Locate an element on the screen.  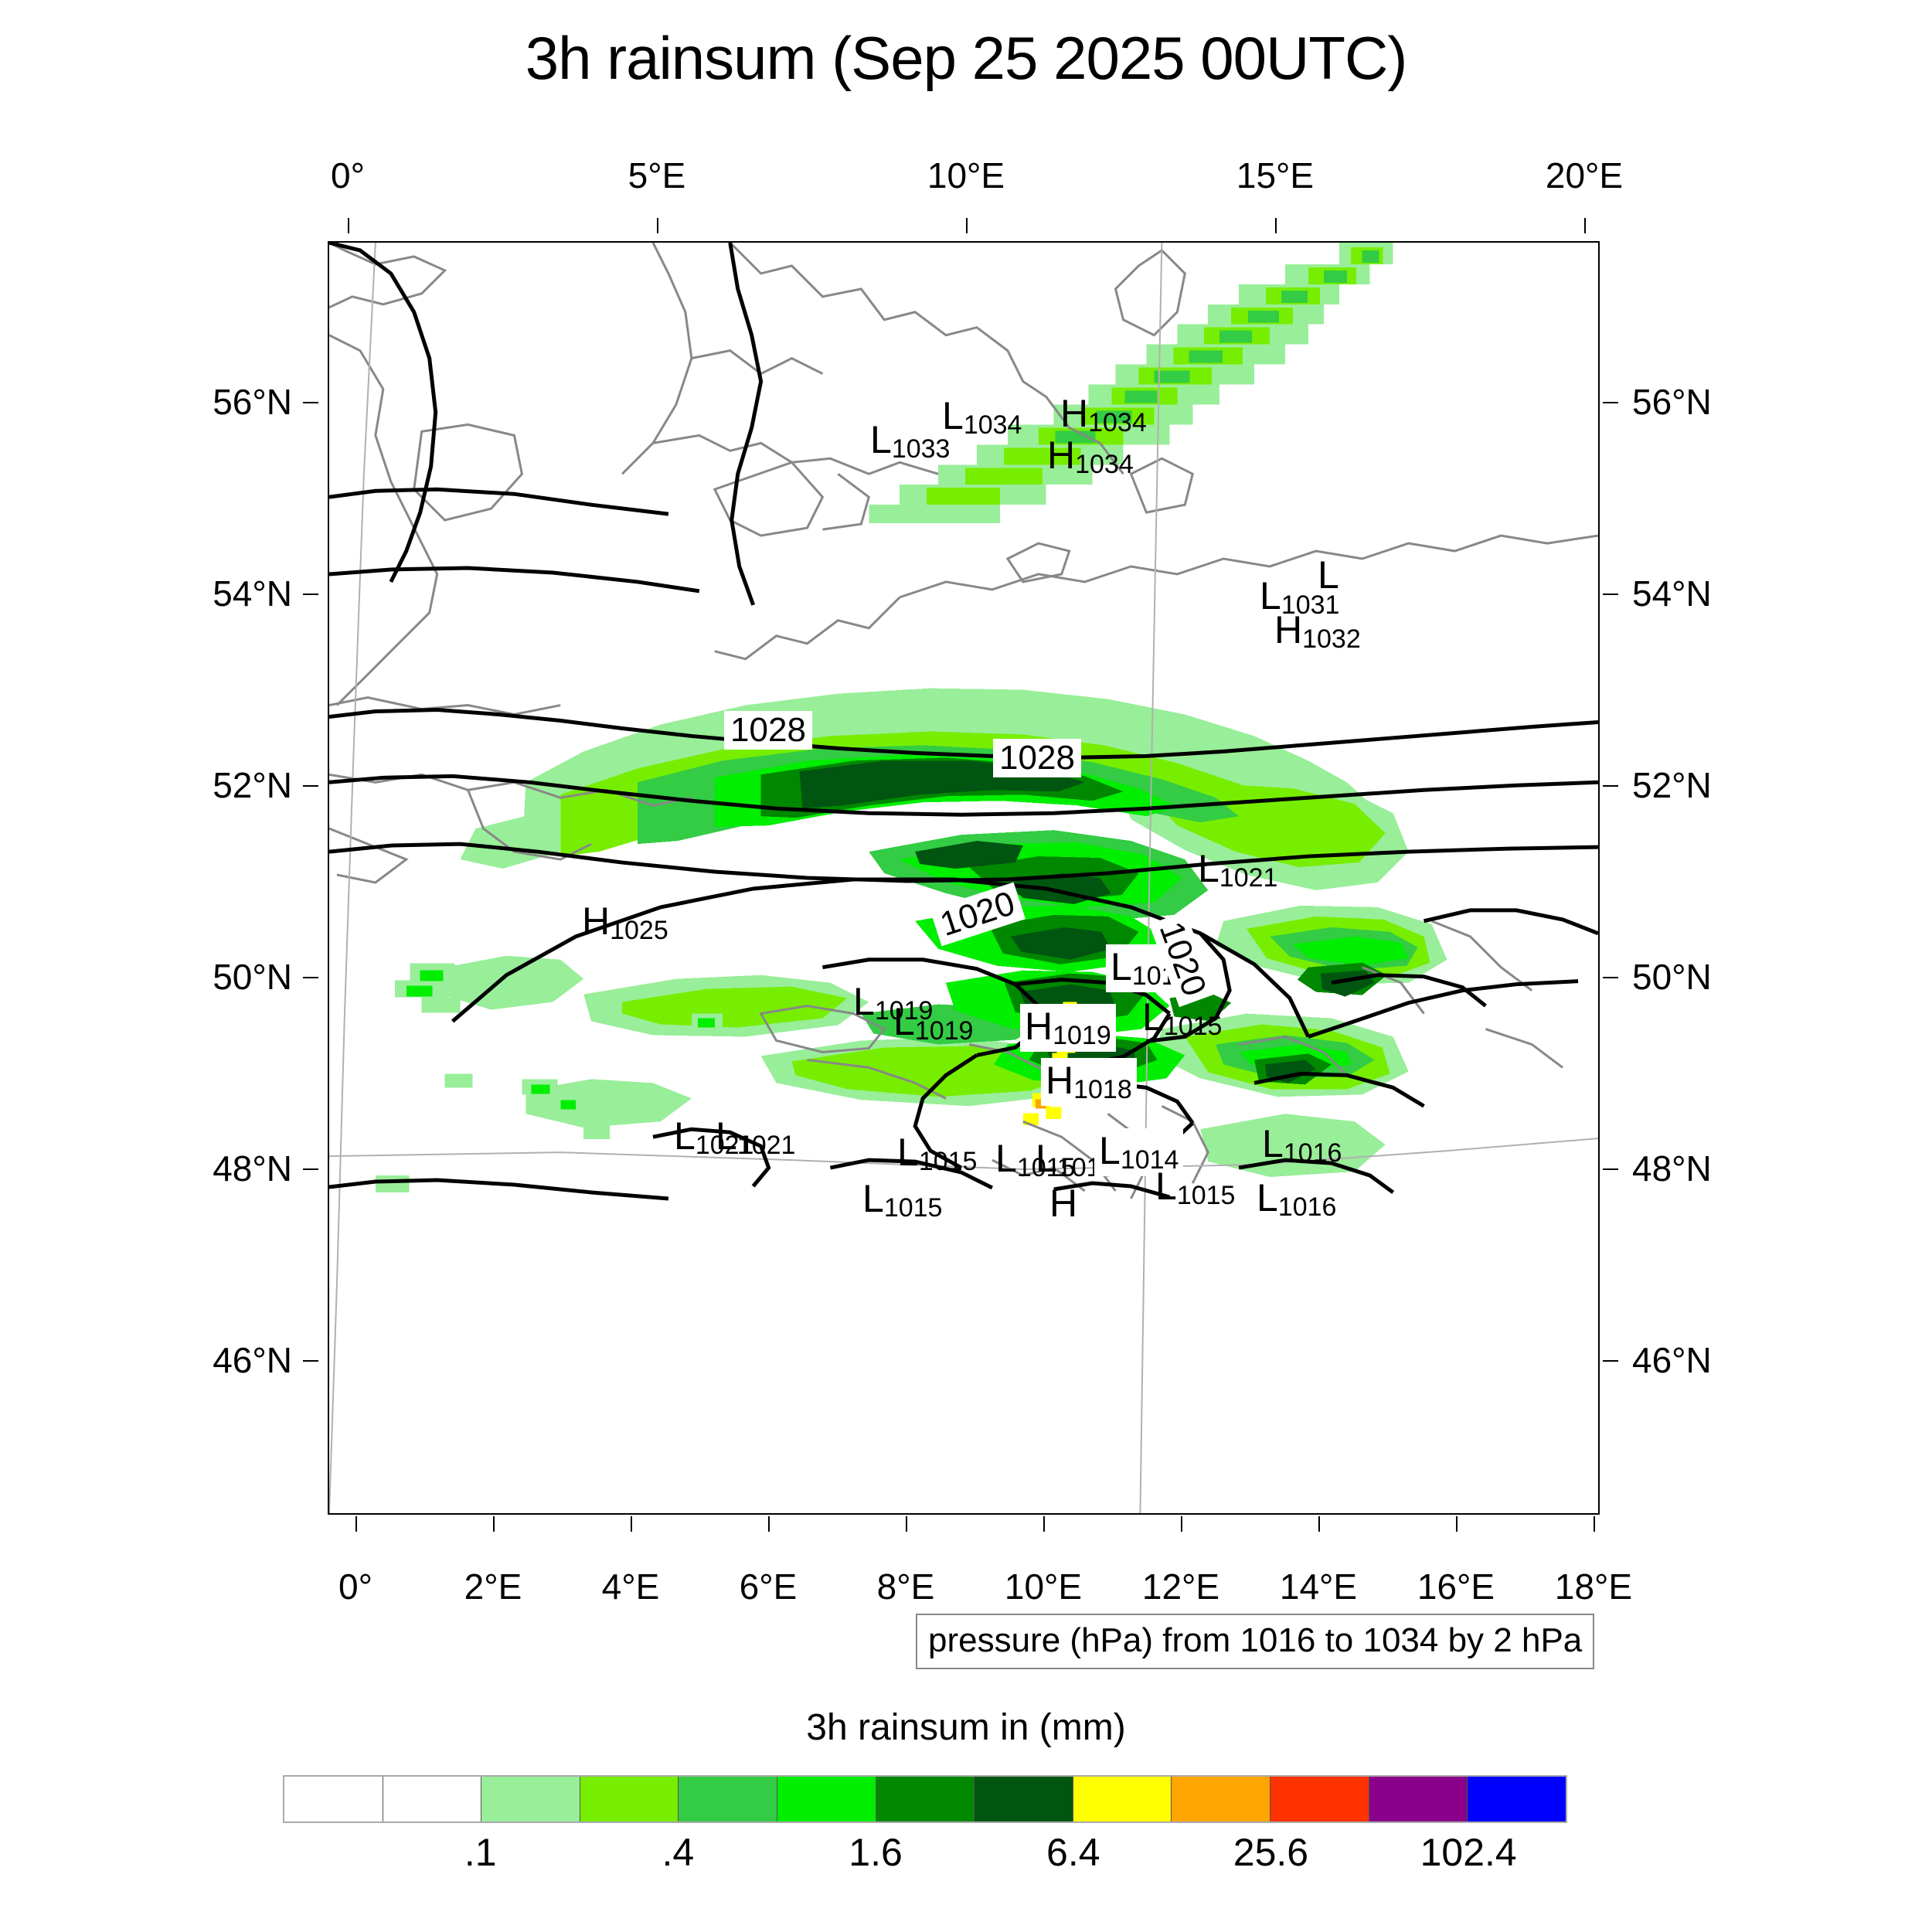
pressure-marker-h-1034-3: H1034 is located at coordinates (1091, 457).